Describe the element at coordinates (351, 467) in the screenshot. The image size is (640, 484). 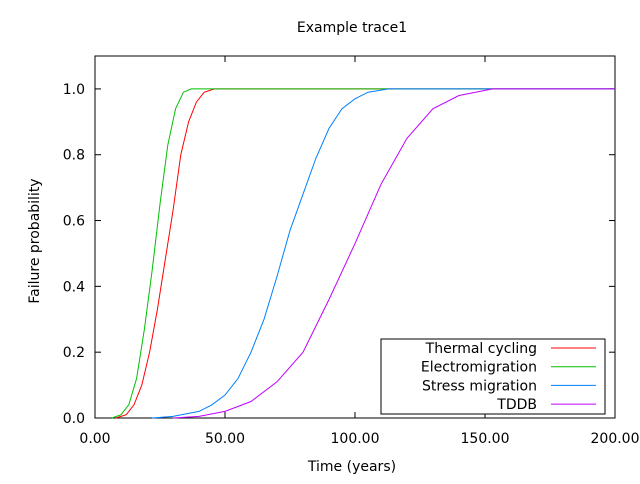
I see `x-axis-label: Time (years)` at that location.